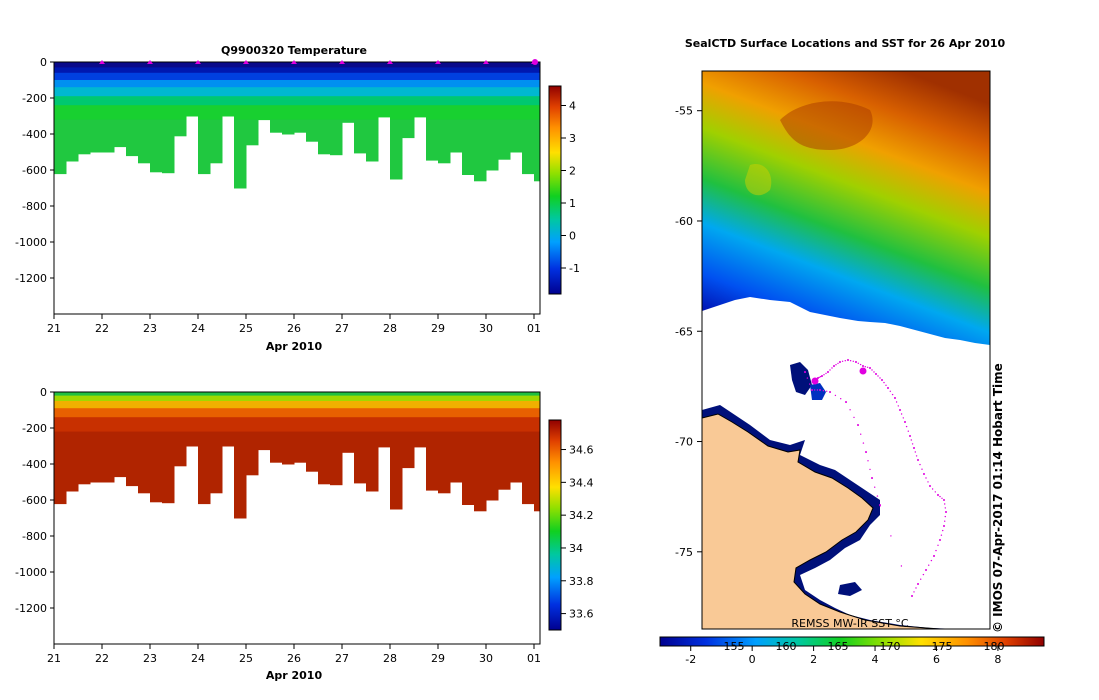  What do you see at coordinates (297, 125) in the screenshot?
I see `temperature-section` at bounding box center [297, 125].